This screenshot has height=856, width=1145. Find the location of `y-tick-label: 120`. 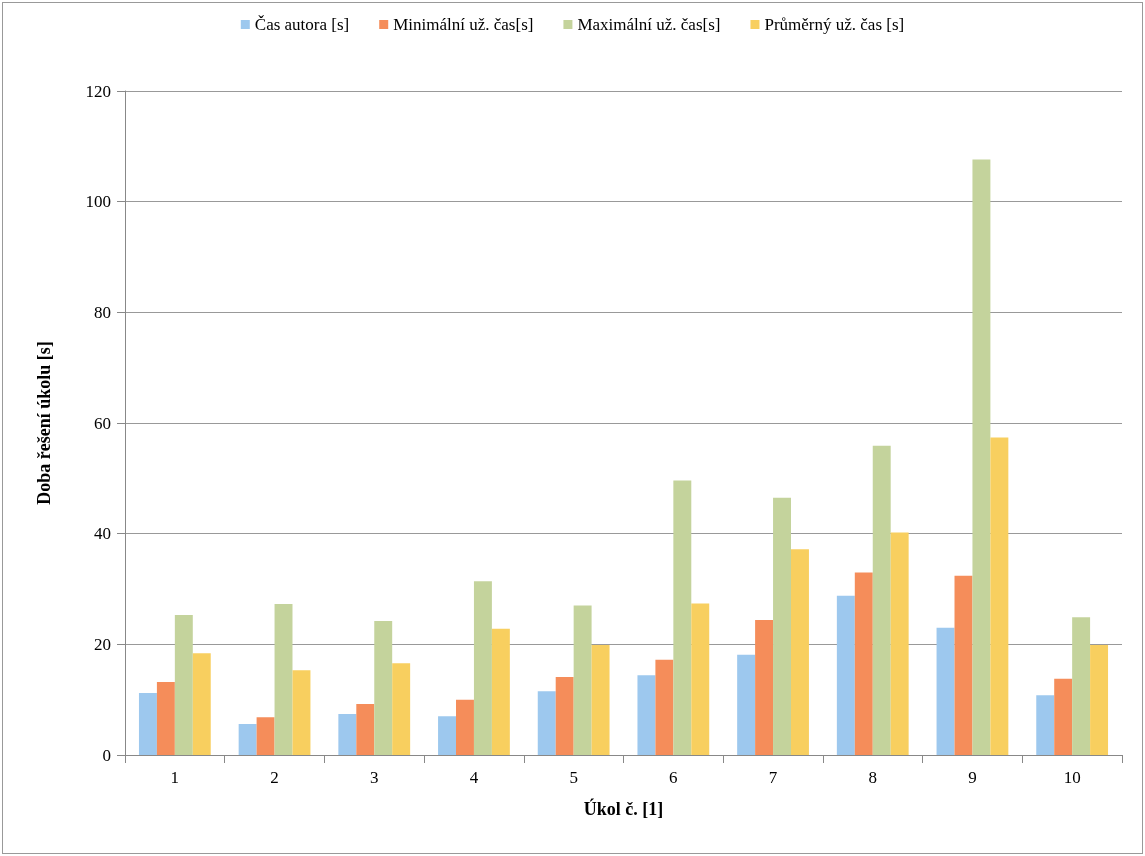

y-tick-label: 120 is located at coordinates (98, 91).